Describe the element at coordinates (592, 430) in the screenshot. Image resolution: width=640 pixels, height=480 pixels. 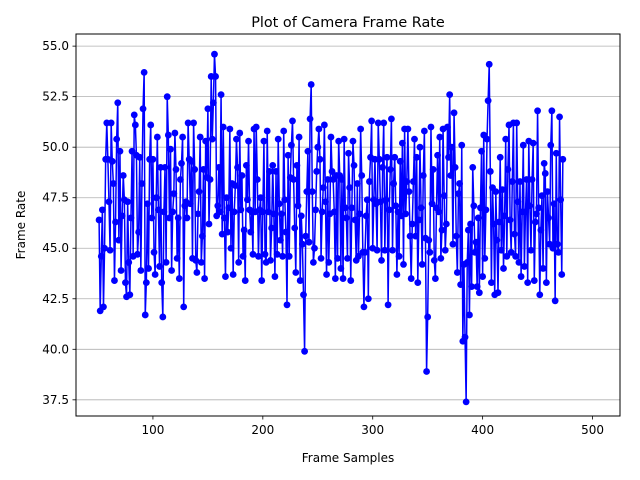
I see `x-tick-label: 500` at that location.